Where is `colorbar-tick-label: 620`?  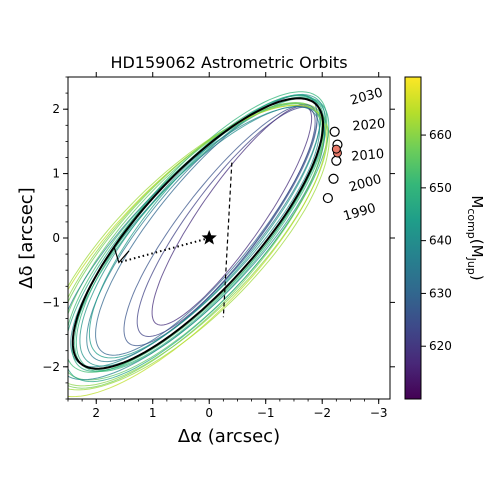
colorbar-tick-label: 620 is located at coordinates (440, 346).